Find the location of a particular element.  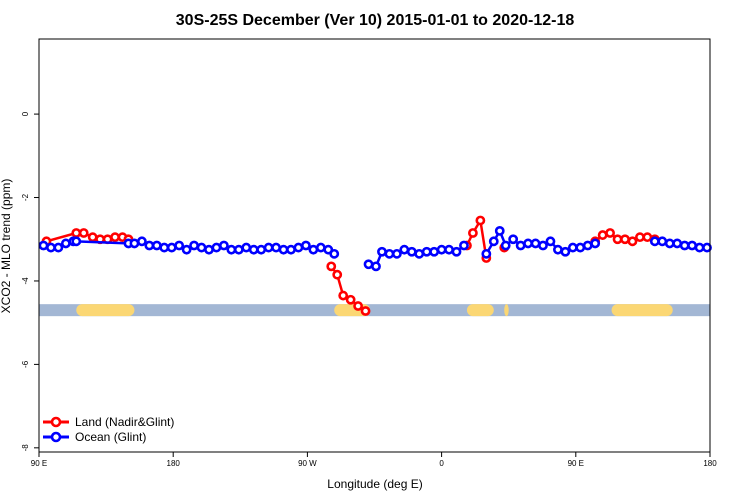

legend-marker-land is located at coordinates (56, 422).